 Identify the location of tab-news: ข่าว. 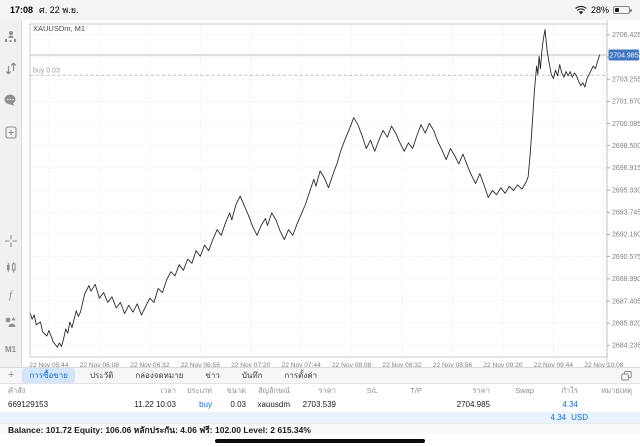
(212, 375).